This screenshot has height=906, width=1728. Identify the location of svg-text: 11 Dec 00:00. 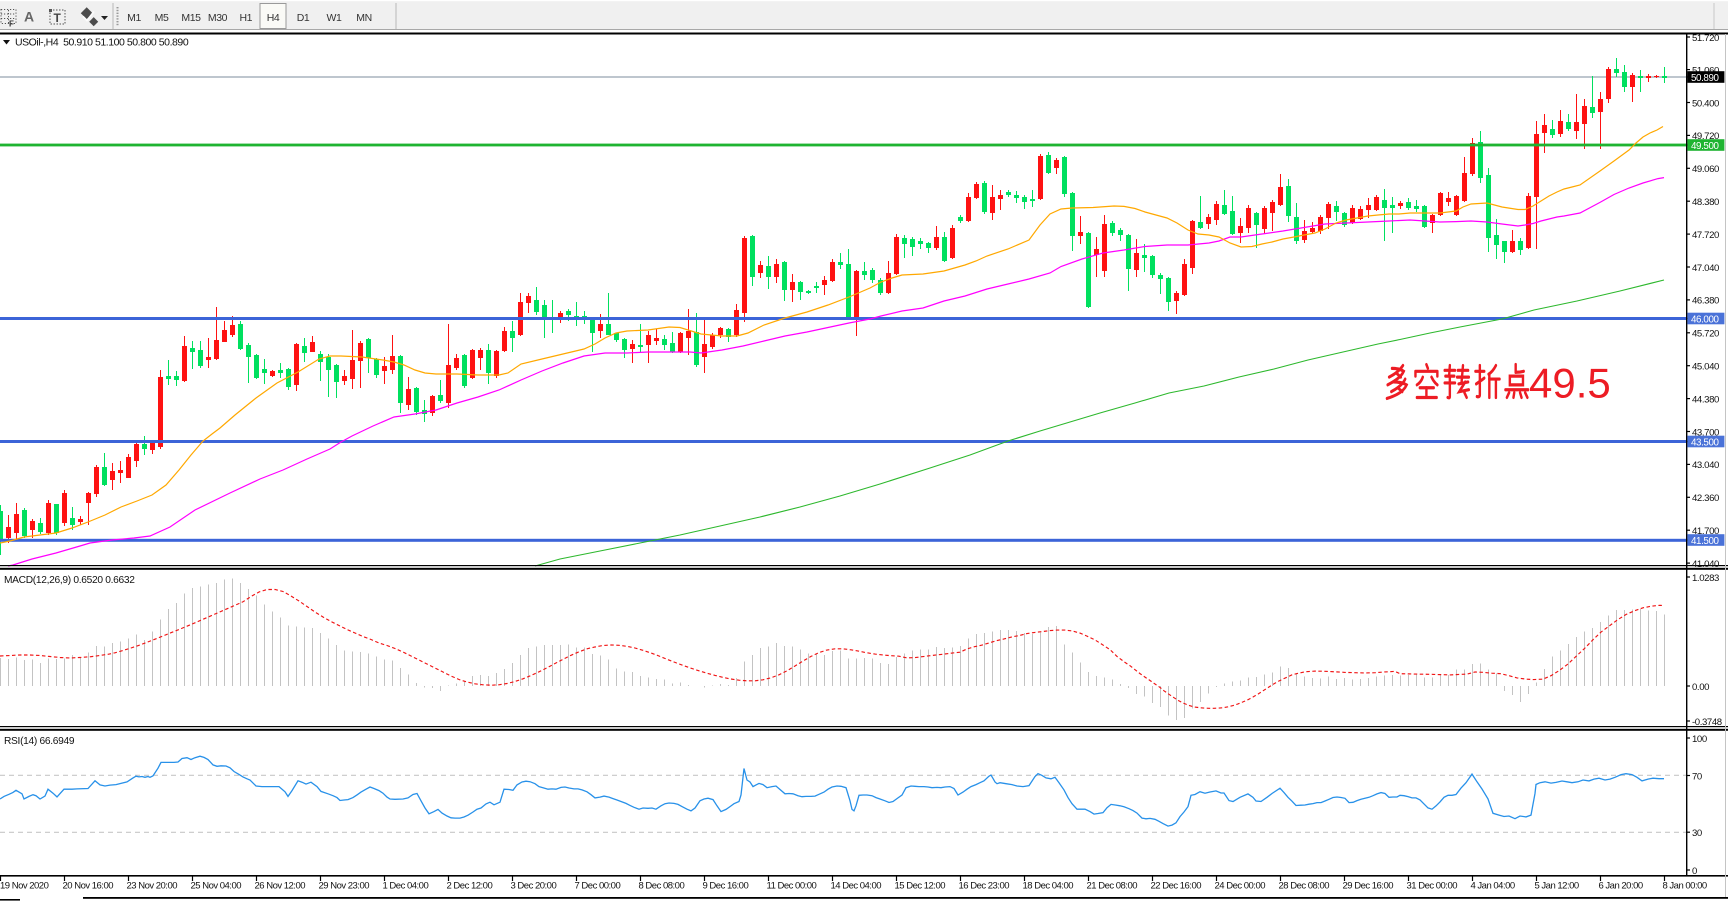
(792, 886).